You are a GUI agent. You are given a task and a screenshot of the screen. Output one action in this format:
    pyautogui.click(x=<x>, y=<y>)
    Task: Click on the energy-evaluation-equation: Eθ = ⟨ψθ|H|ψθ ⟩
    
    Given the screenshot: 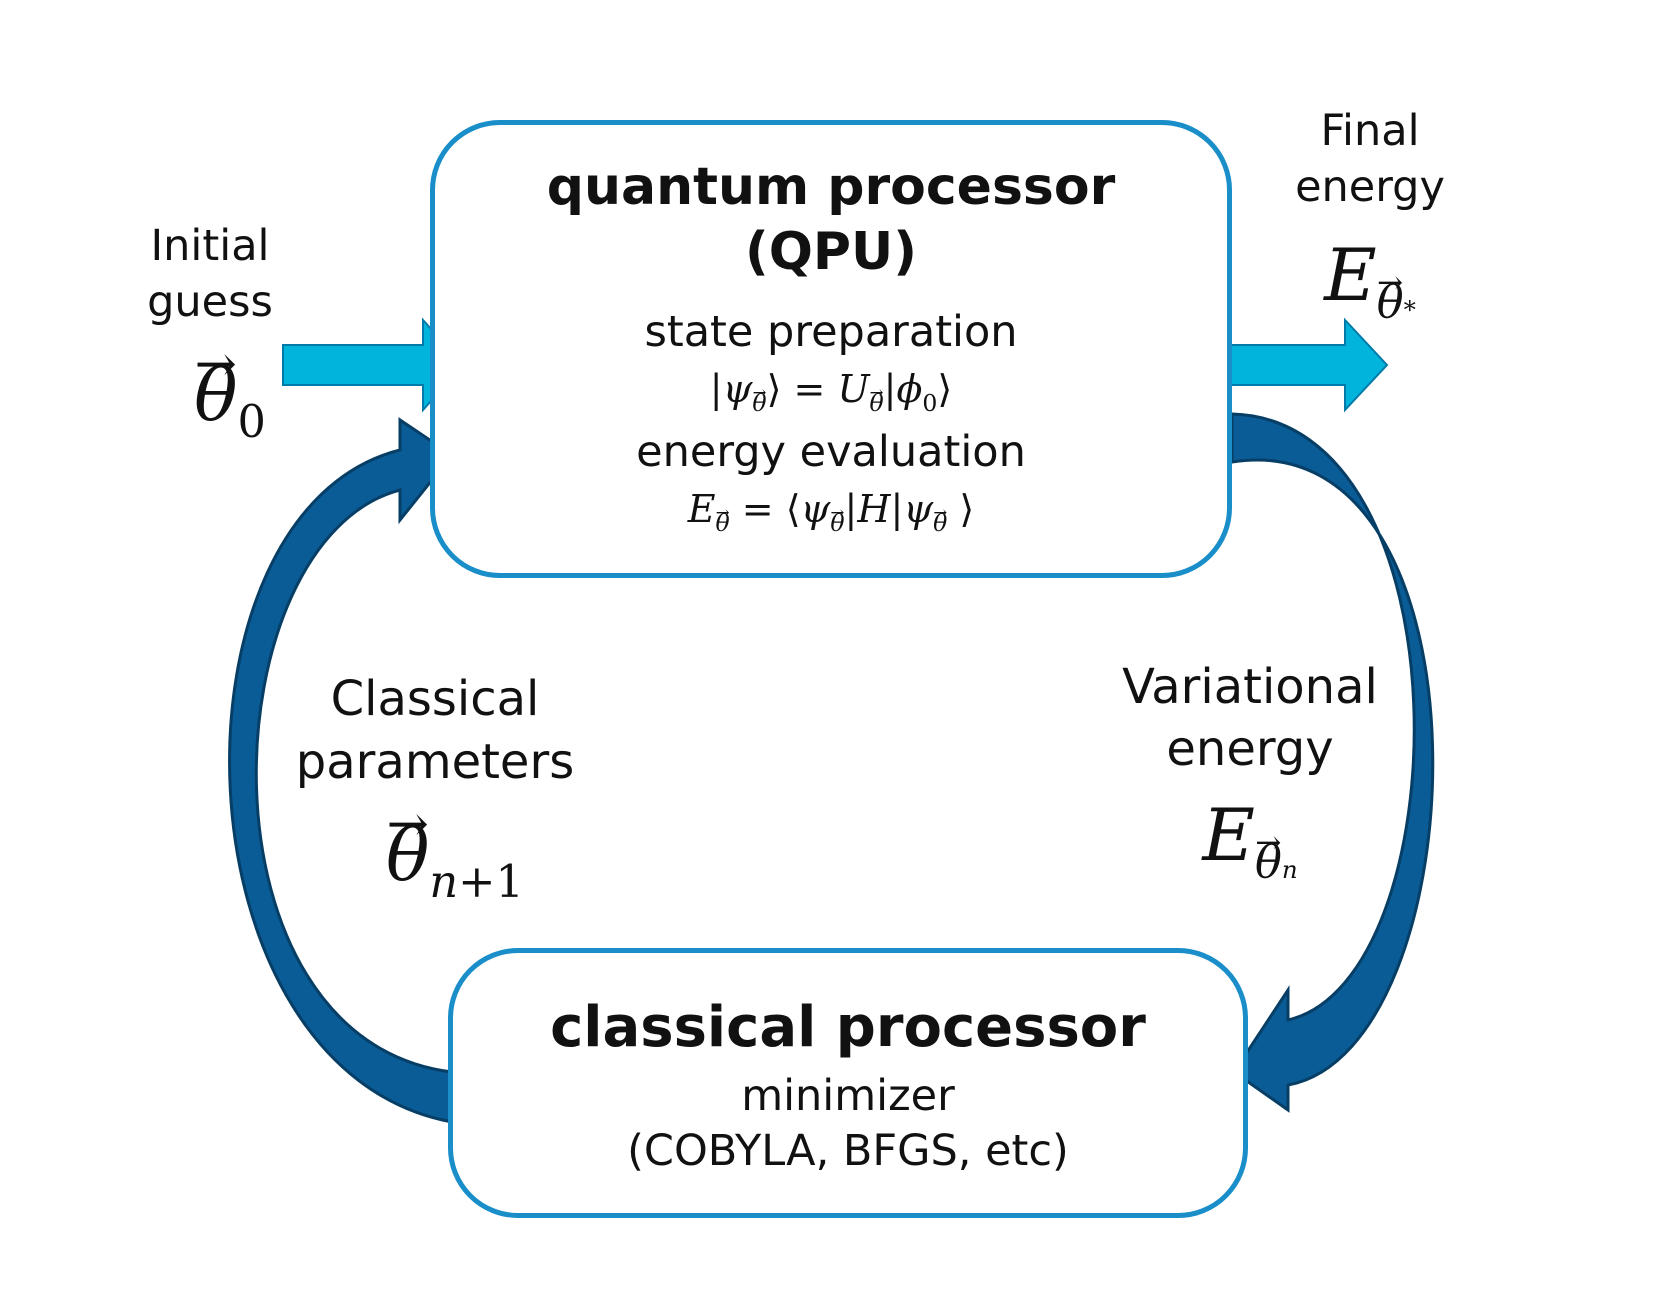 What is the action you would take?
    pyautogui.click(x=831, y=511)
    